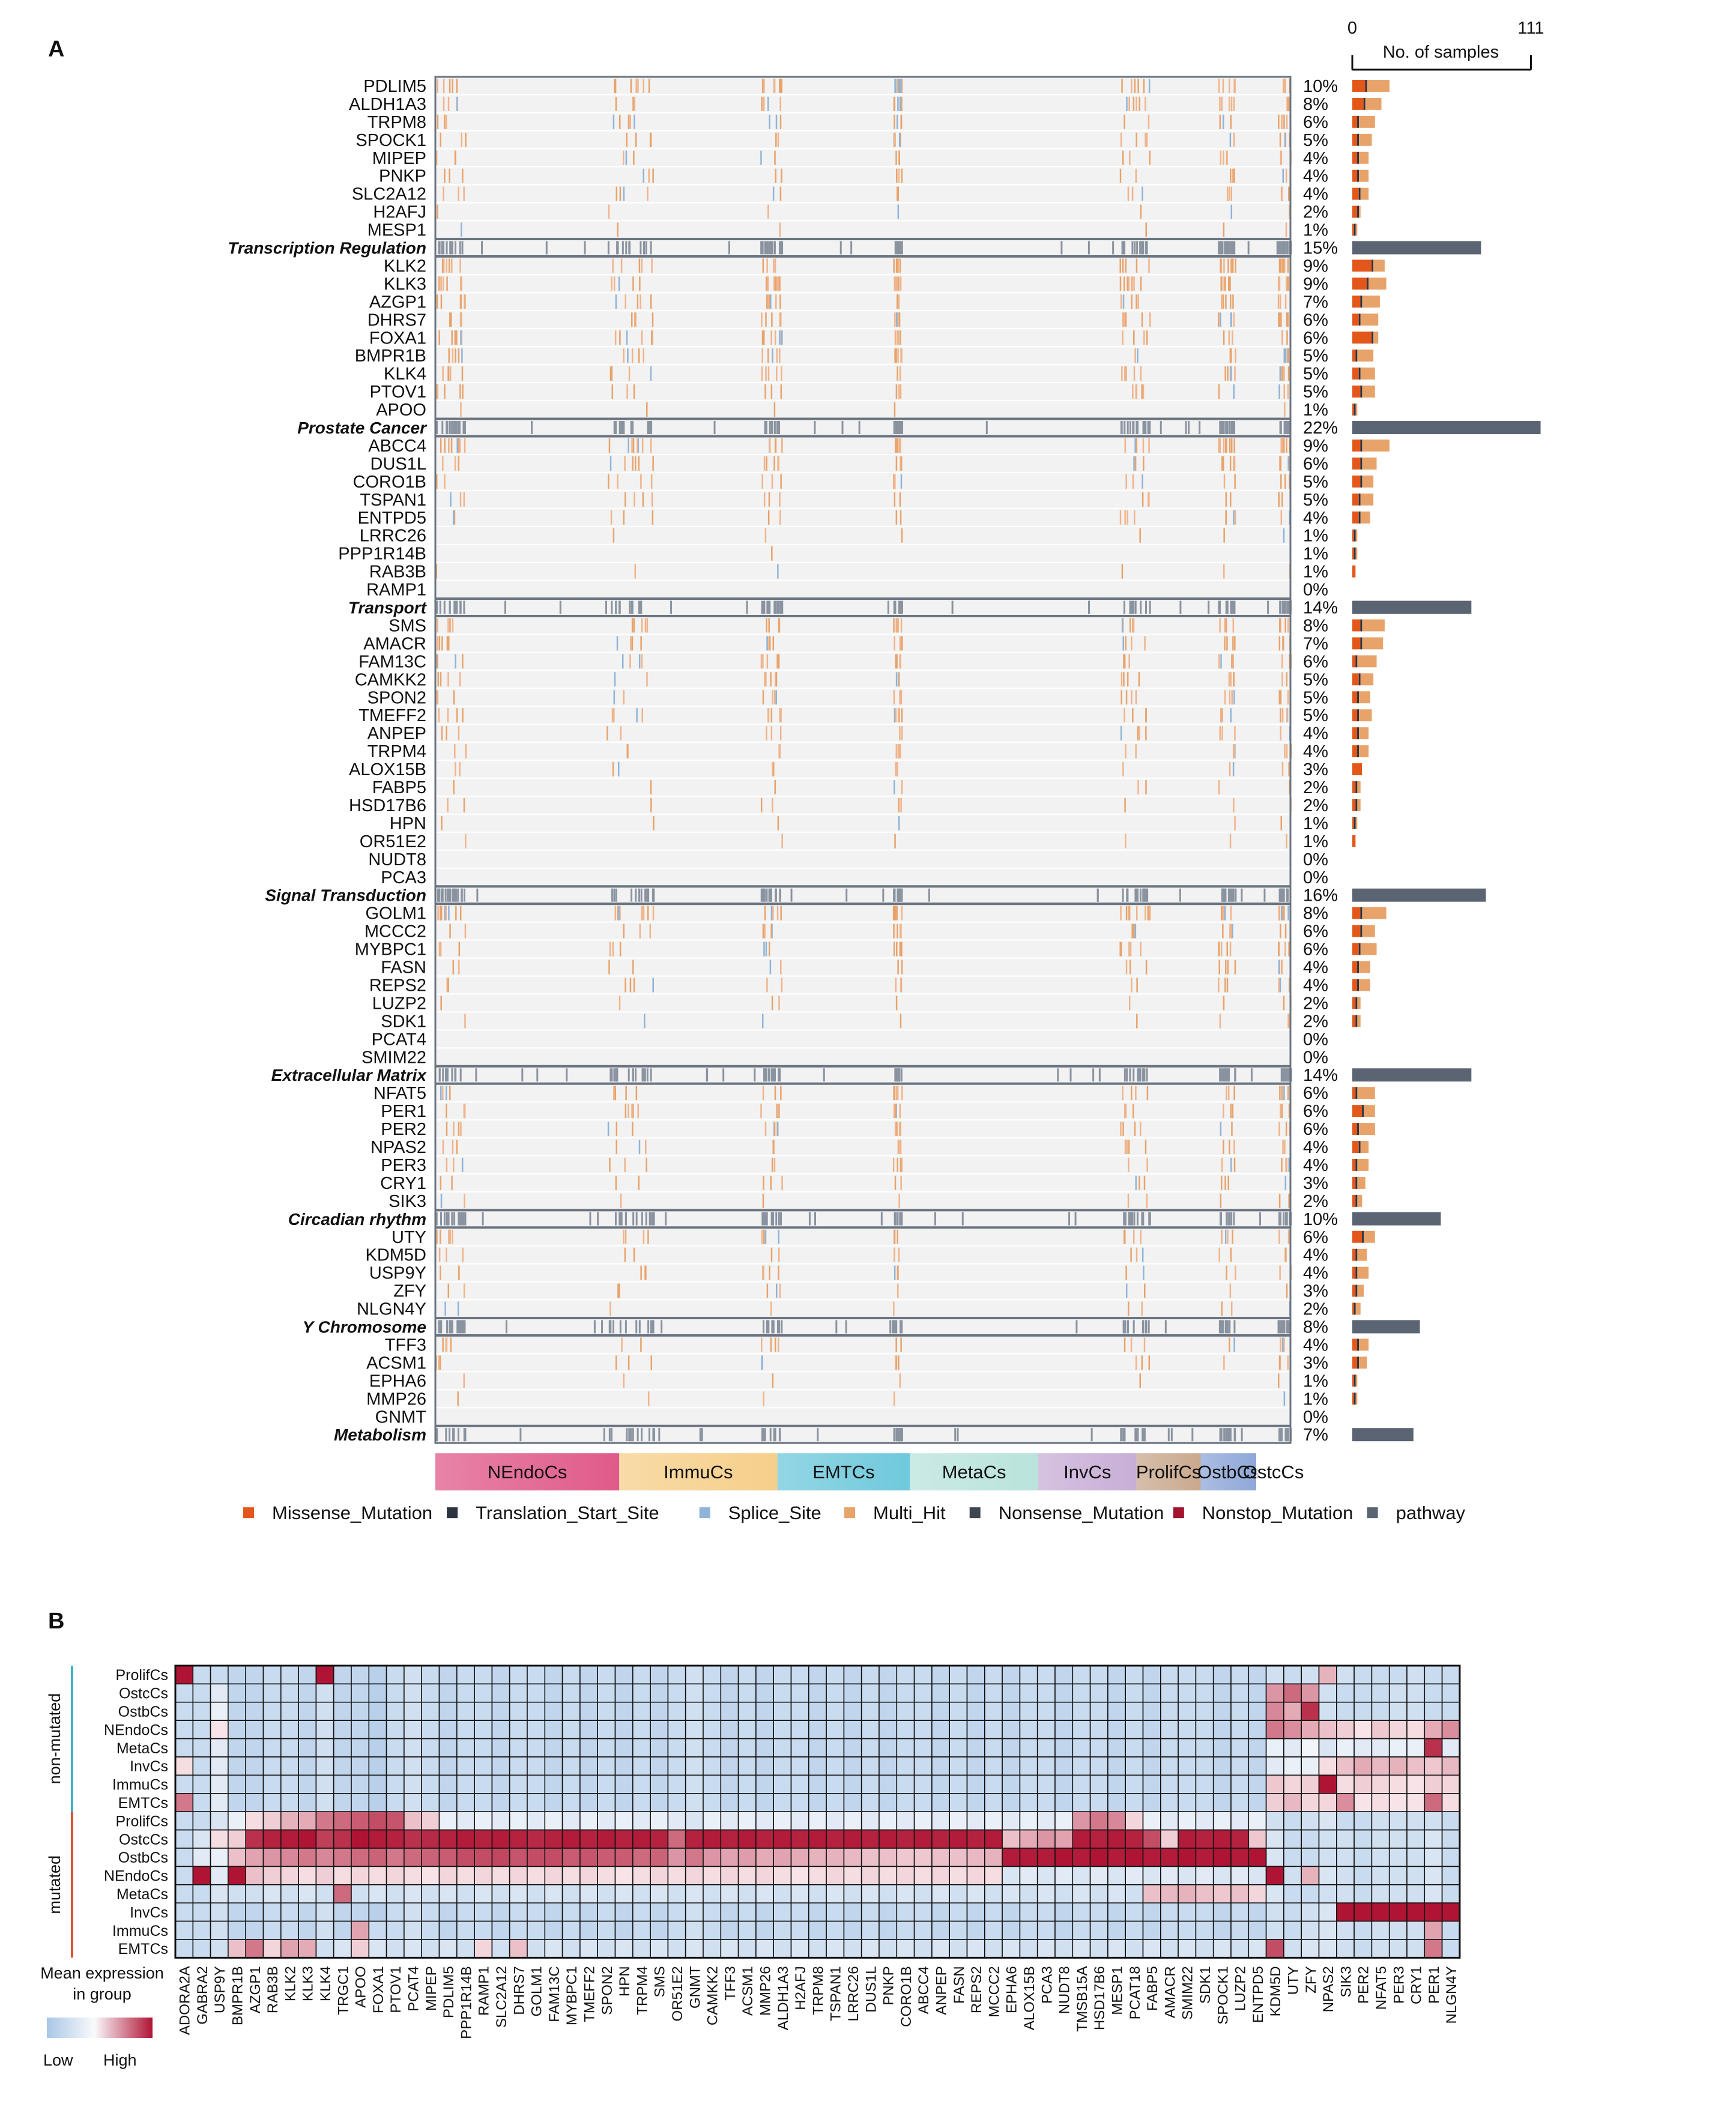 This screenshot has height=2116, width=1736. Describe the element at coordinates (974, 1472) in the screenshot. I see `cell-group-band` at that location.